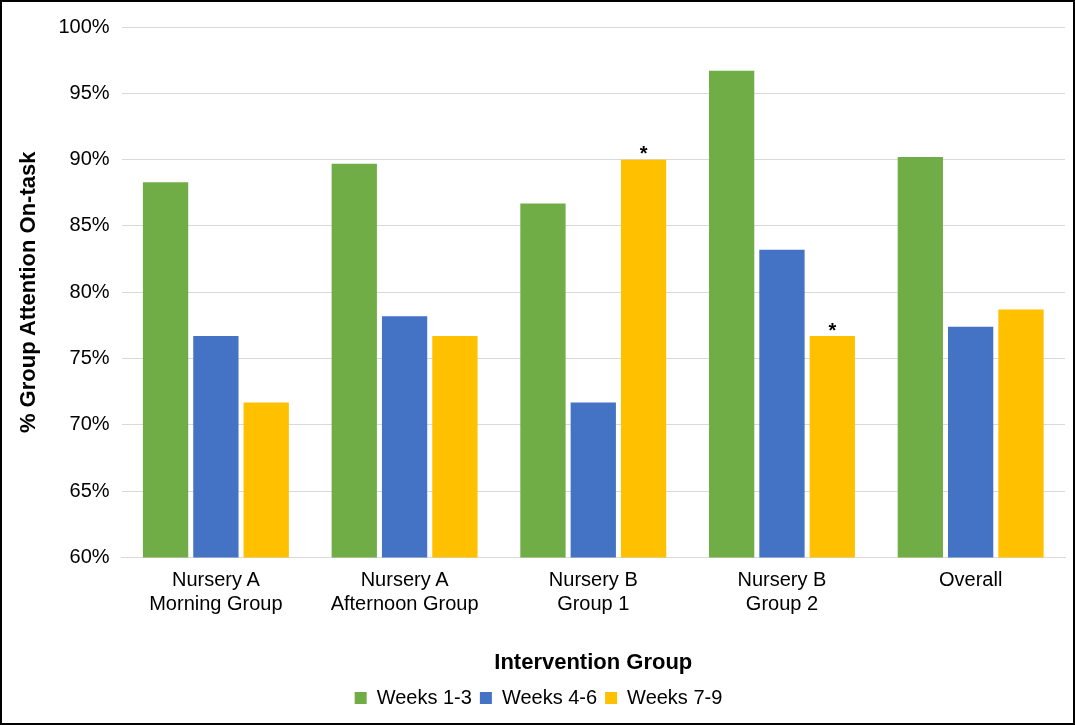 The width and height of the screenshot is (1075, 725). Describe the element at coordinates (89, 158) in the screenshot. I see `y-tick-label: 90%` at that location.